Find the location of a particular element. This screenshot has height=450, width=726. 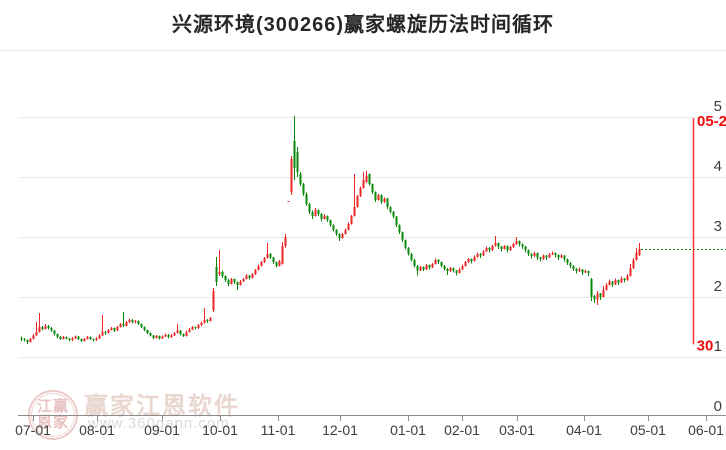

x-axis-label: 11-01 is located at coordinates (278, 430).